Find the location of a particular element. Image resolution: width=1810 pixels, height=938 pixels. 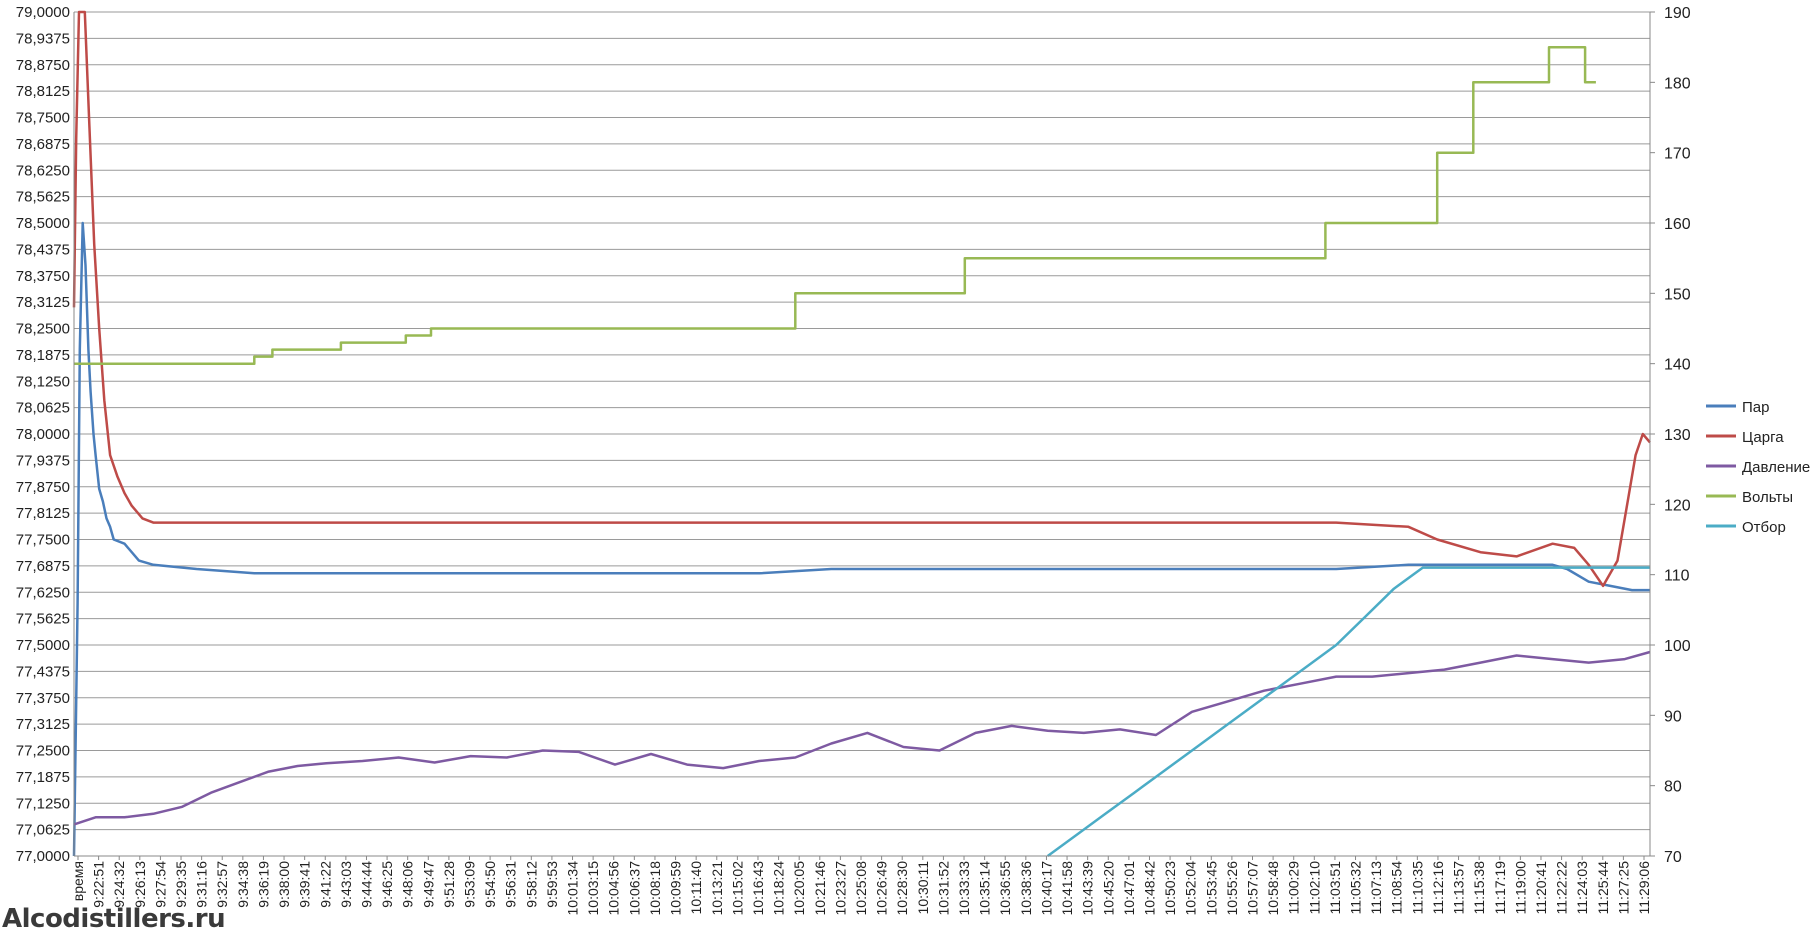

x-tick-label: 10:16:43 is located at coordinates (758, 888).